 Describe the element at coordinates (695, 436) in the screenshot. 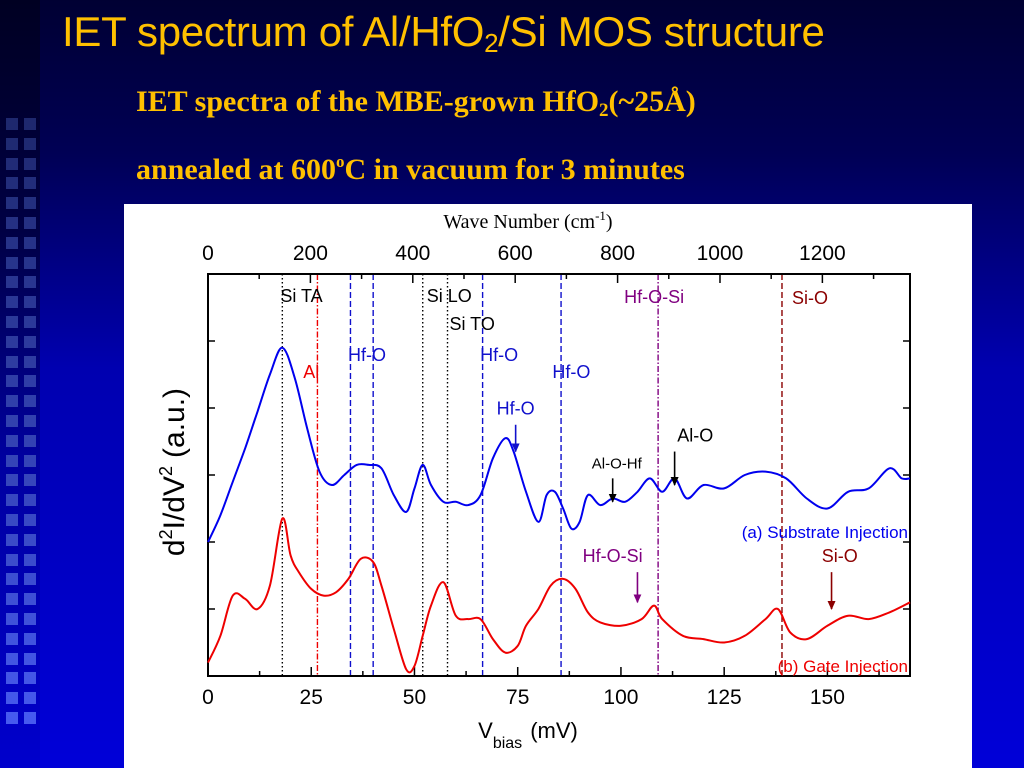

I see `peak-annotation-label: Al-O` at that location.